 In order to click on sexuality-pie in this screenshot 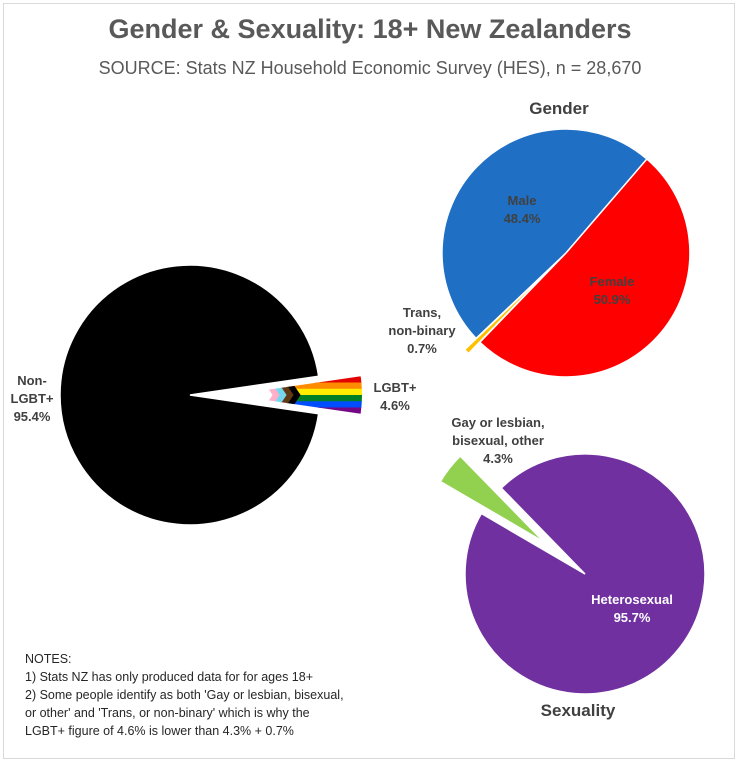, I will do `click(572, 574)`.